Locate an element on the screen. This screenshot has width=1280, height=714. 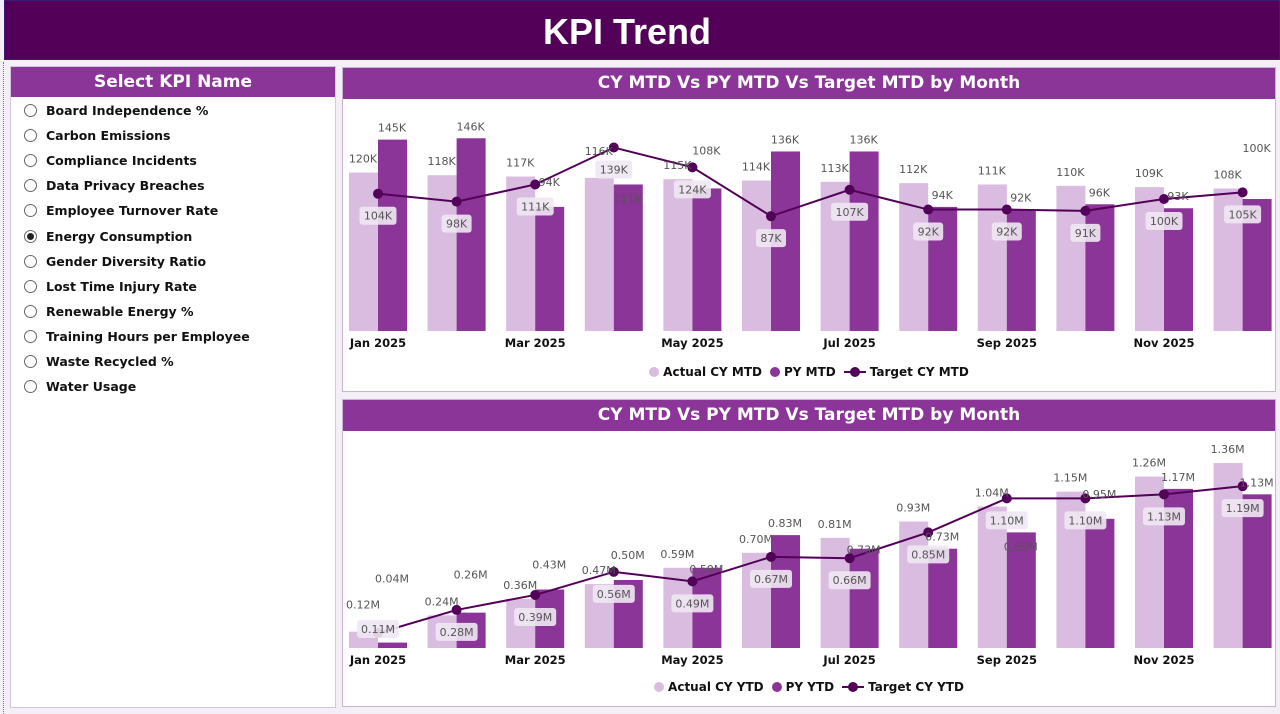
data-label-target-group: 0.56M is located at coordinates (613, 593).